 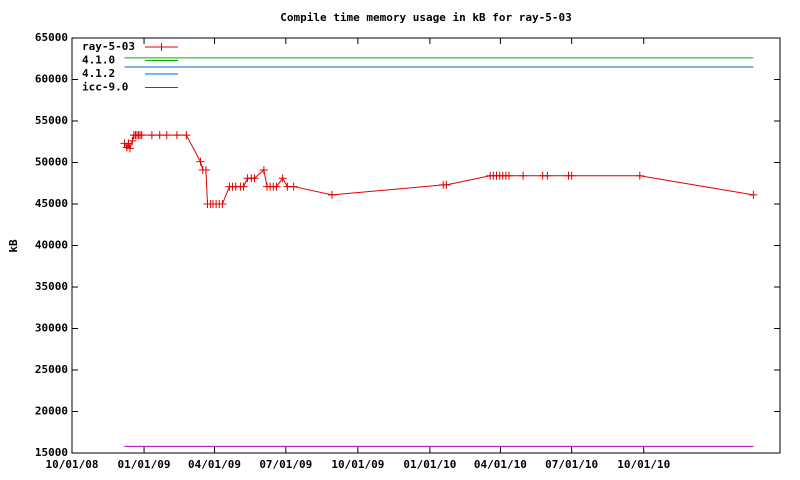 I want to click on x-tick-label: 07/01/10, so click(x=571, y=464).